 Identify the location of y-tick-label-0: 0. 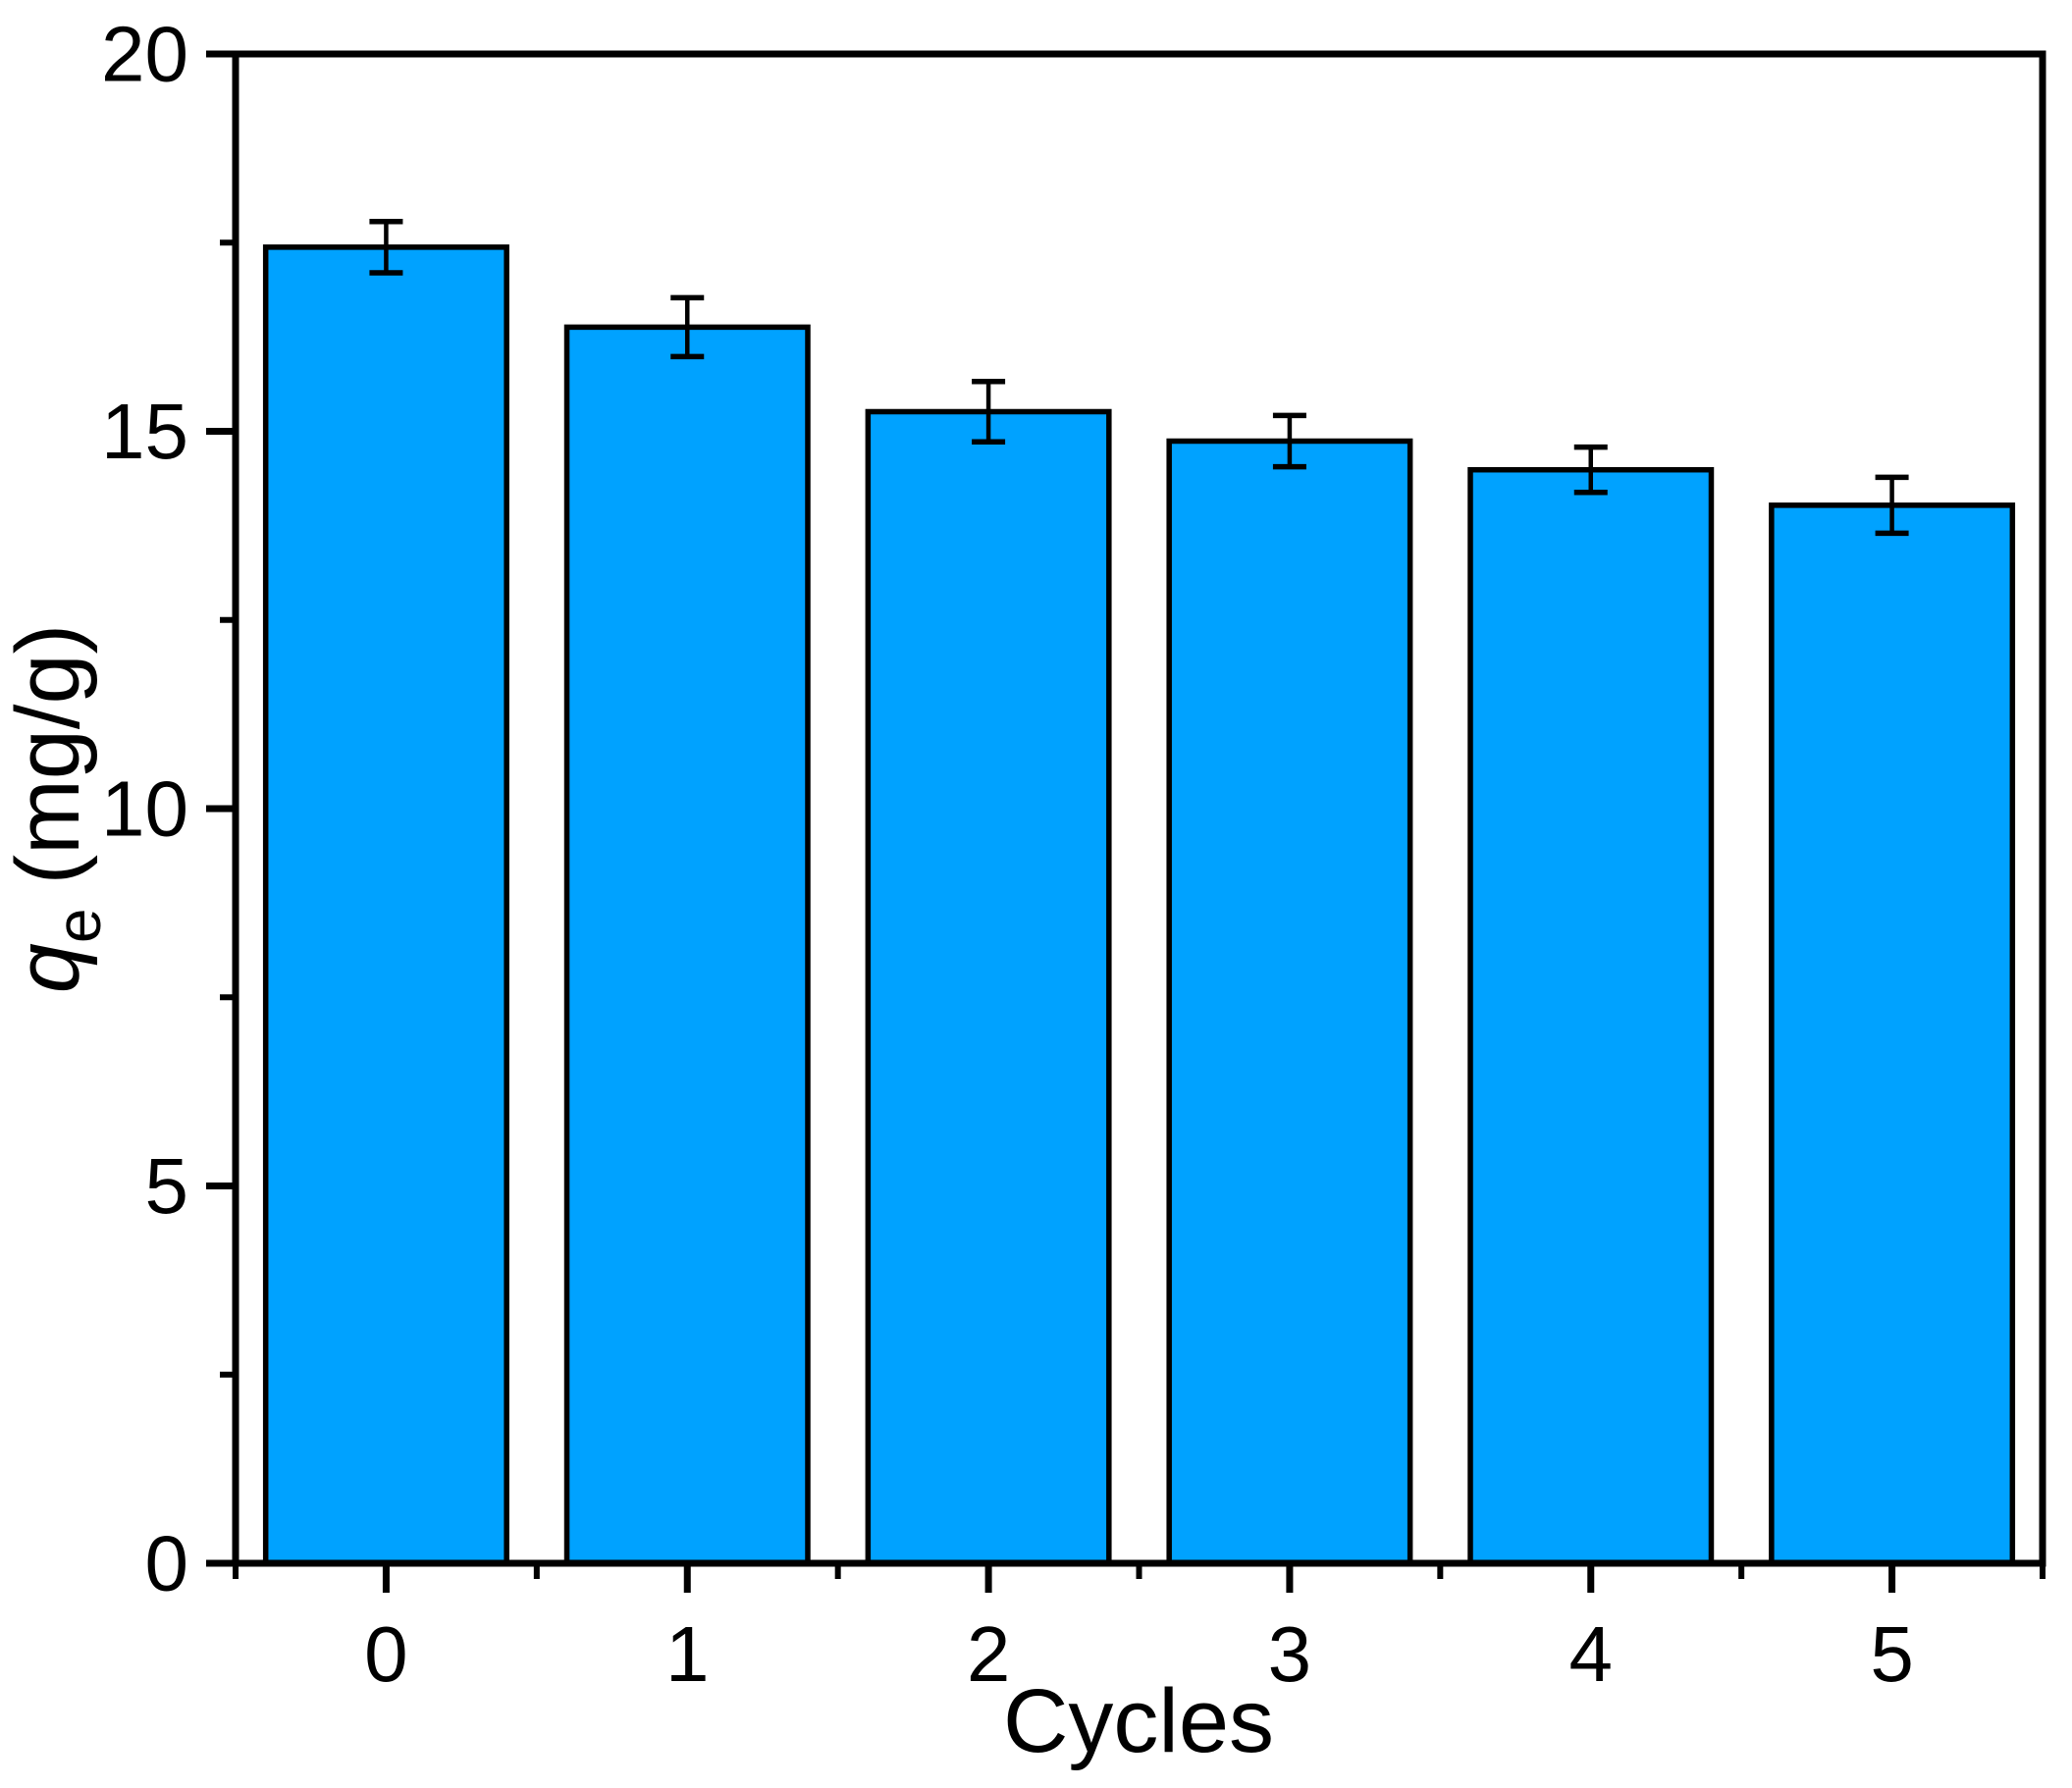
(167, 1563).